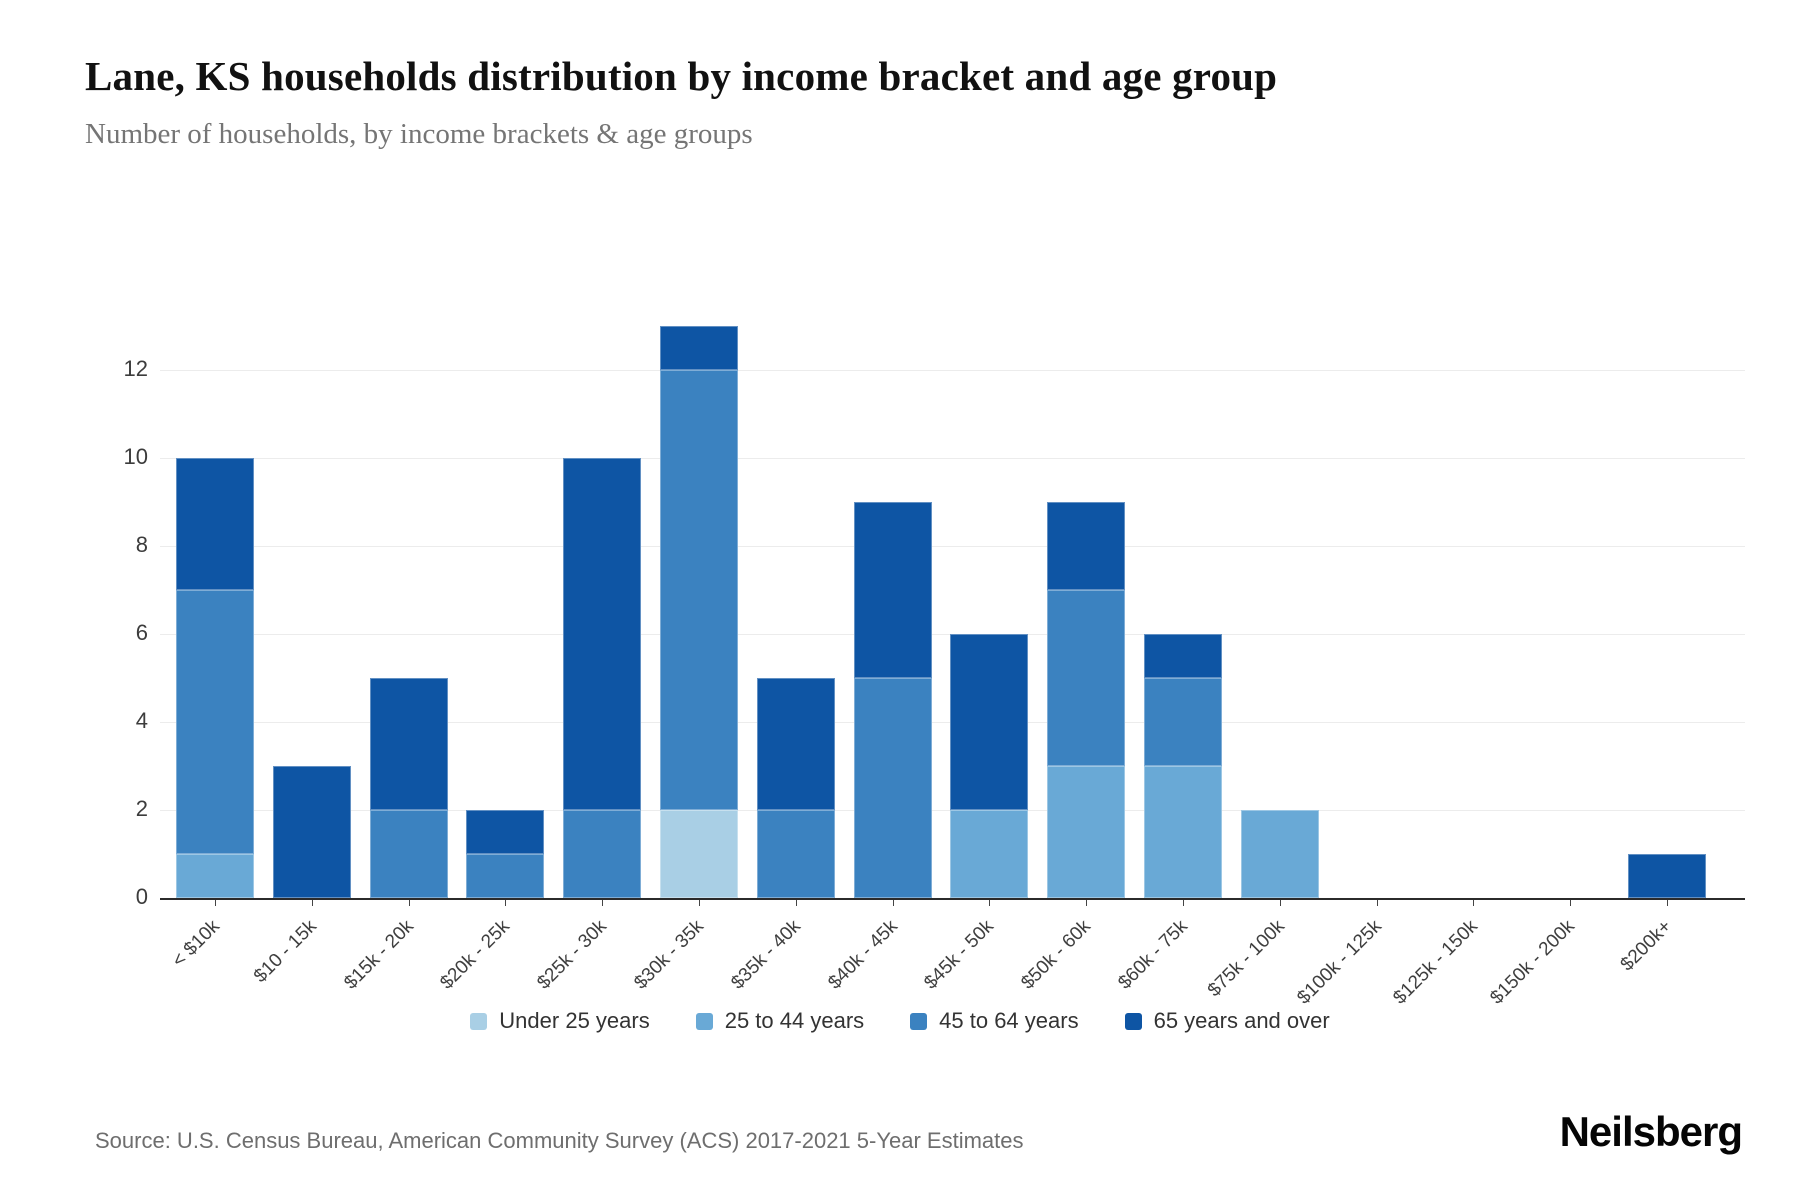 This screenshot has height=1200, width=1800. What do you see at coordinates (1533, 962) in the screenshot?
I see `x-axis-tick-label: $150k - 200k` at bounding box center [1533, 962].